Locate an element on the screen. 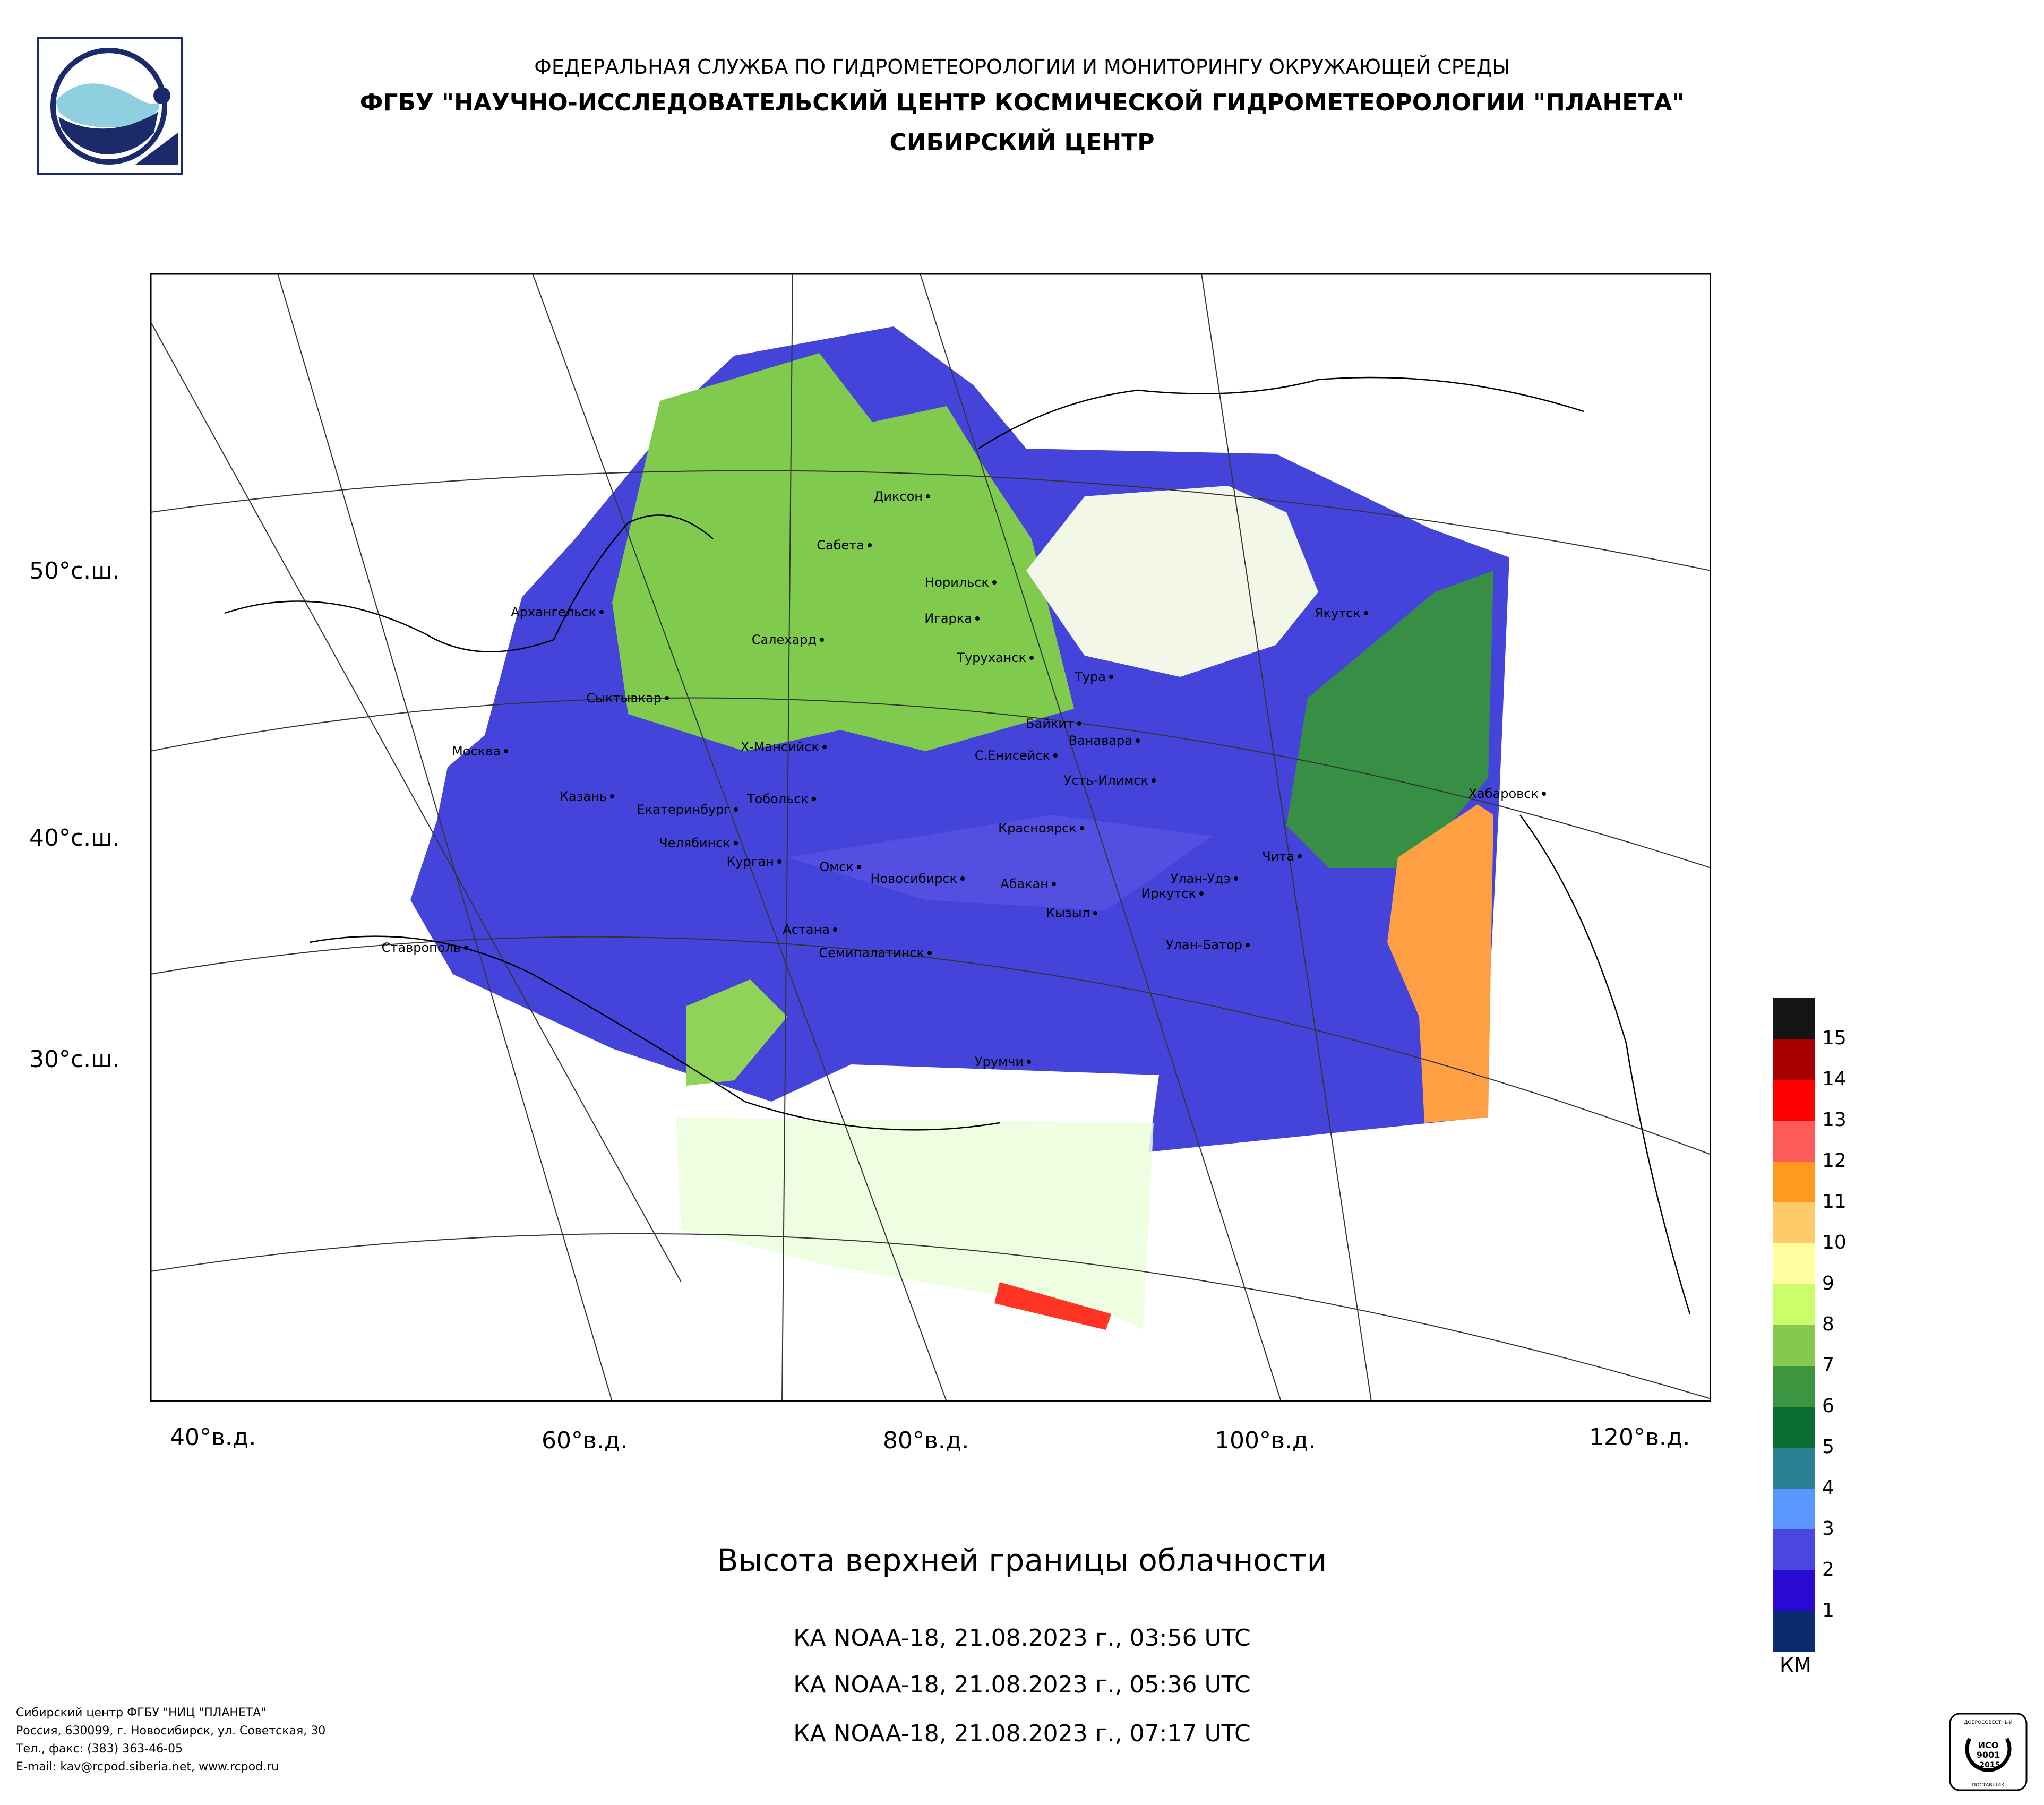  svg-text: ПОСТАВЩИК is located at coordinates (1988, 1785).